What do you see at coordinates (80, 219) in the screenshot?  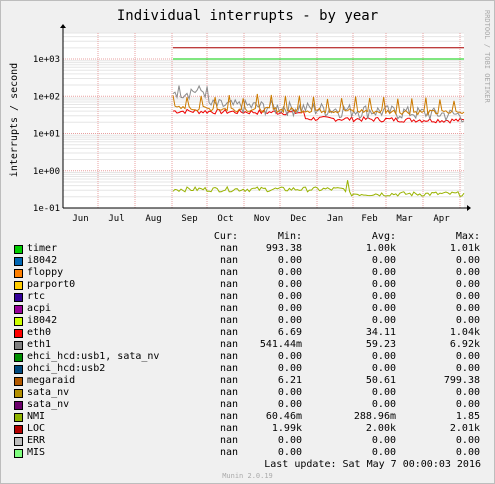 I see `x-tick-label: Jun` at bounding box center [80, 219].